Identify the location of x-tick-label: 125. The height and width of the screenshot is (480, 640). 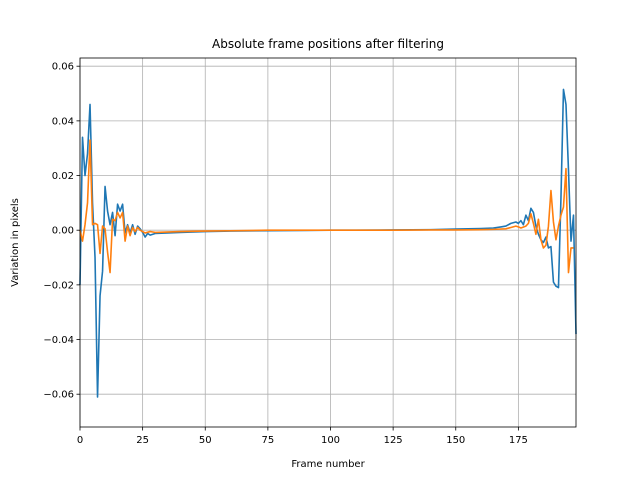
(393, 440).